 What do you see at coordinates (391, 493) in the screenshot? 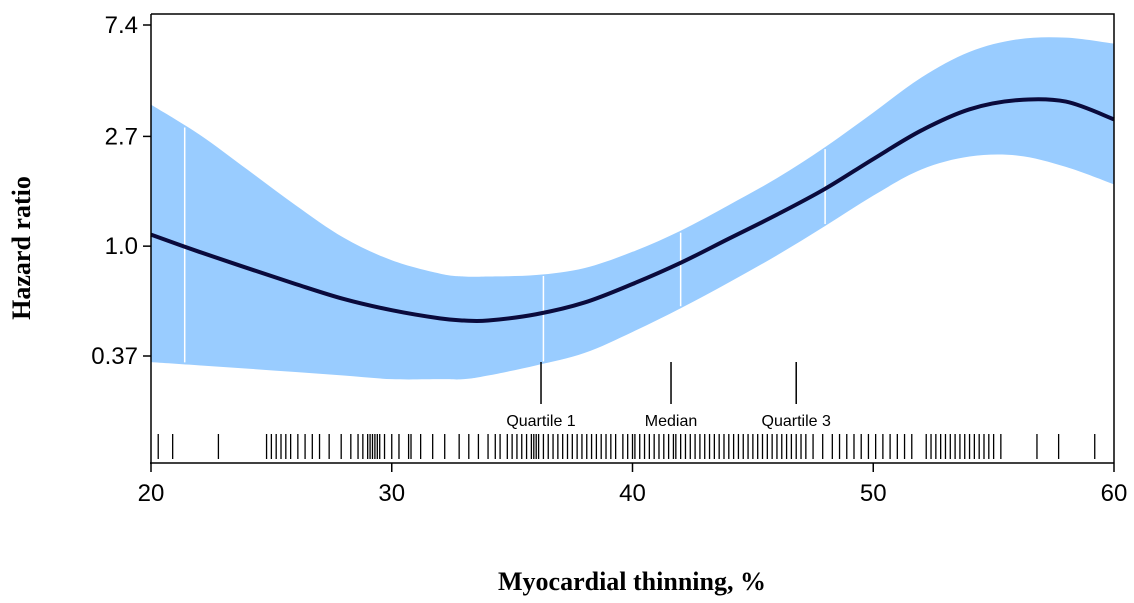
I see `x-tick-label: 30` at bounding box center [391, 493].